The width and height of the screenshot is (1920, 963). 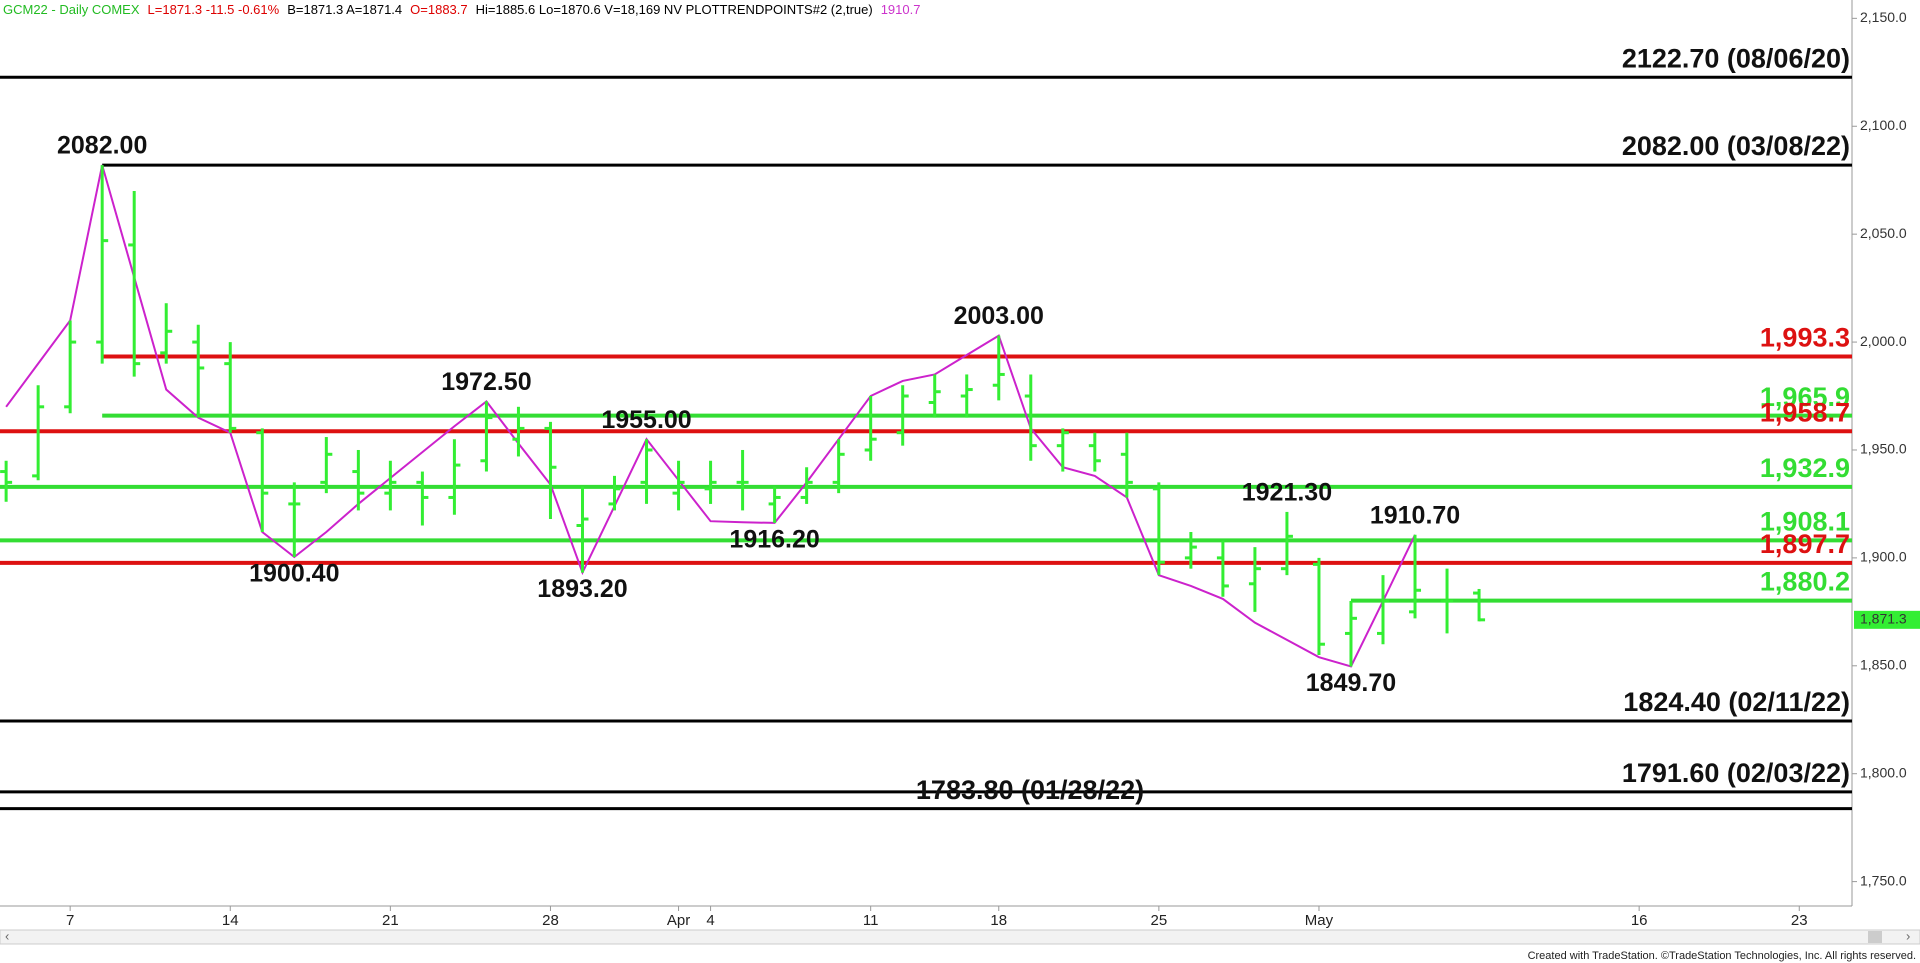 What do you see at coordinates (1736, 773) in the screenshot?
I see `level-label: 1791.60 (02/03/22)` at bounding box center [1736, 773].